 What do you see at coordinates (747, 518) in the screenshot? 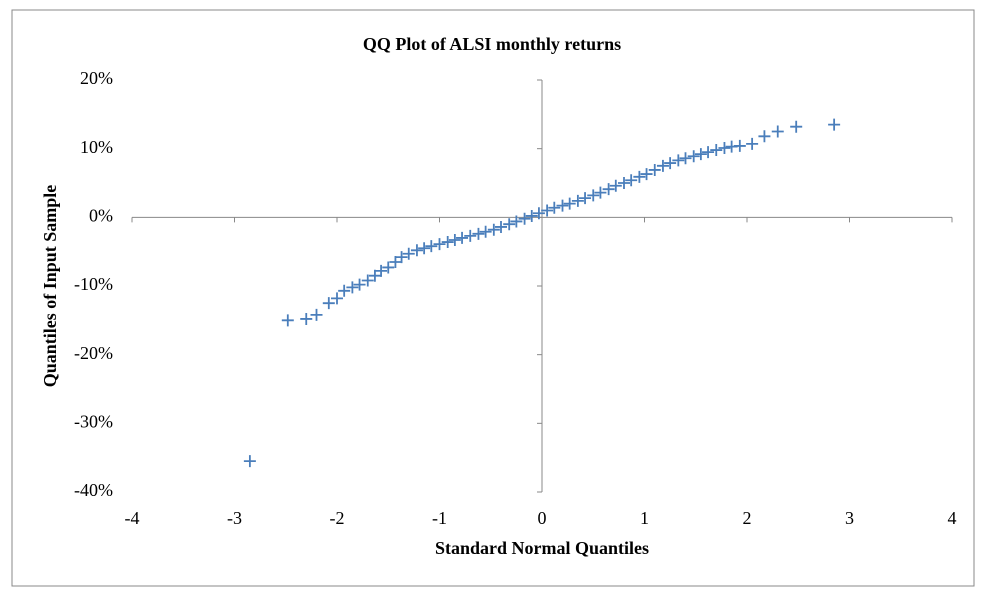
I see `x-tick-label: 2` at bounding box center [747, 518].